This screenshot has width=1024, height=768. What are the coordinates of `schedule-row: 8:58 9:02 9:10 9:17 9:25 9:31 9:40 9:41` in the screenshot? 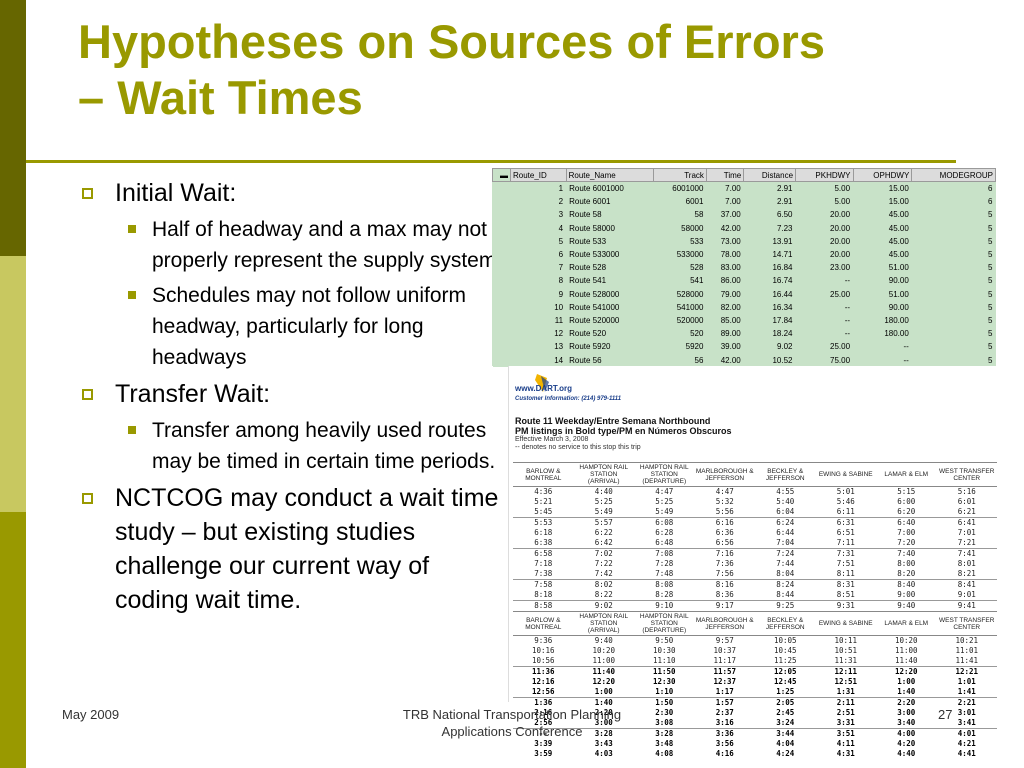 It's located at (755, 606).